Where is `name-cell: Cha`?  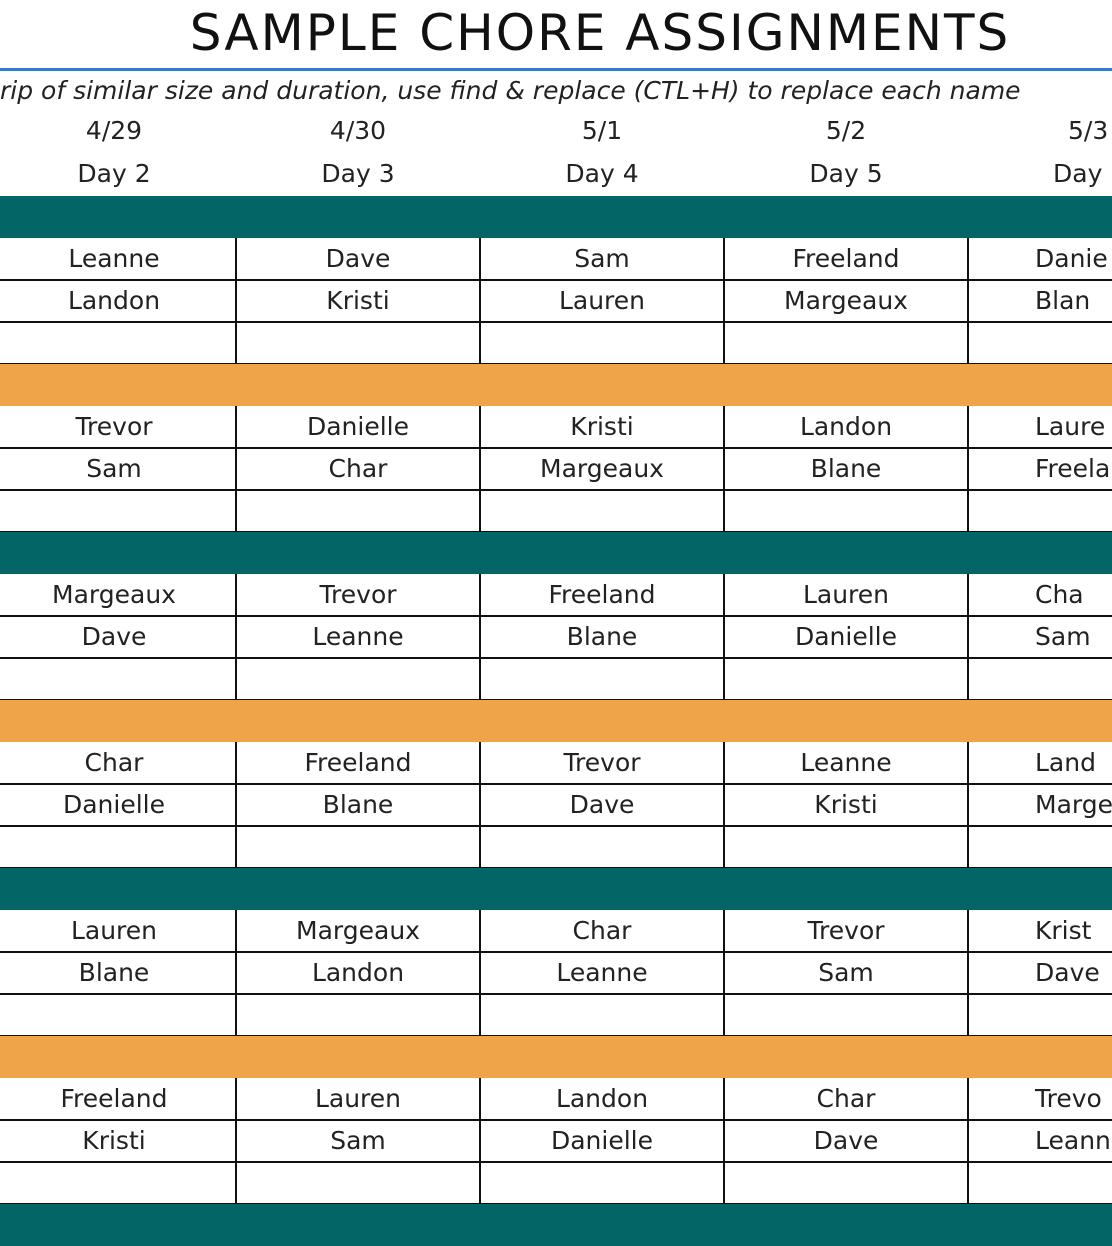
name-cell: Cha is located at coordinates (1059, 594).